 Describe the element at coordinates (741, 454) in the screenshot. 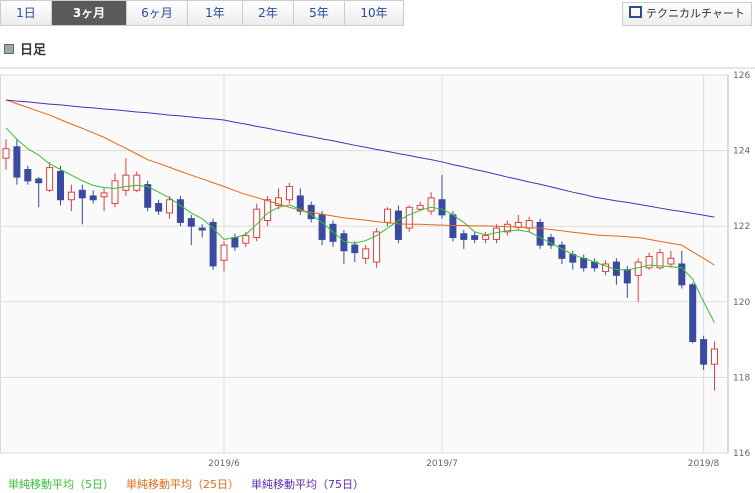

I see `y-tick-label: 116` at that location.